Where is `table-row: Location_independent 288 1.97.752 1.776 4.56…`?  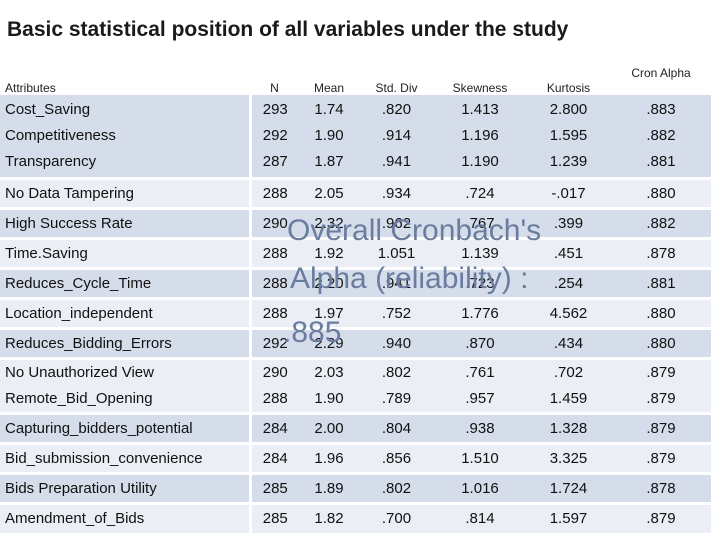
table-row: Location_independent 288 1.97.752 1.776 4.56… is located at coordinates (355, 312).